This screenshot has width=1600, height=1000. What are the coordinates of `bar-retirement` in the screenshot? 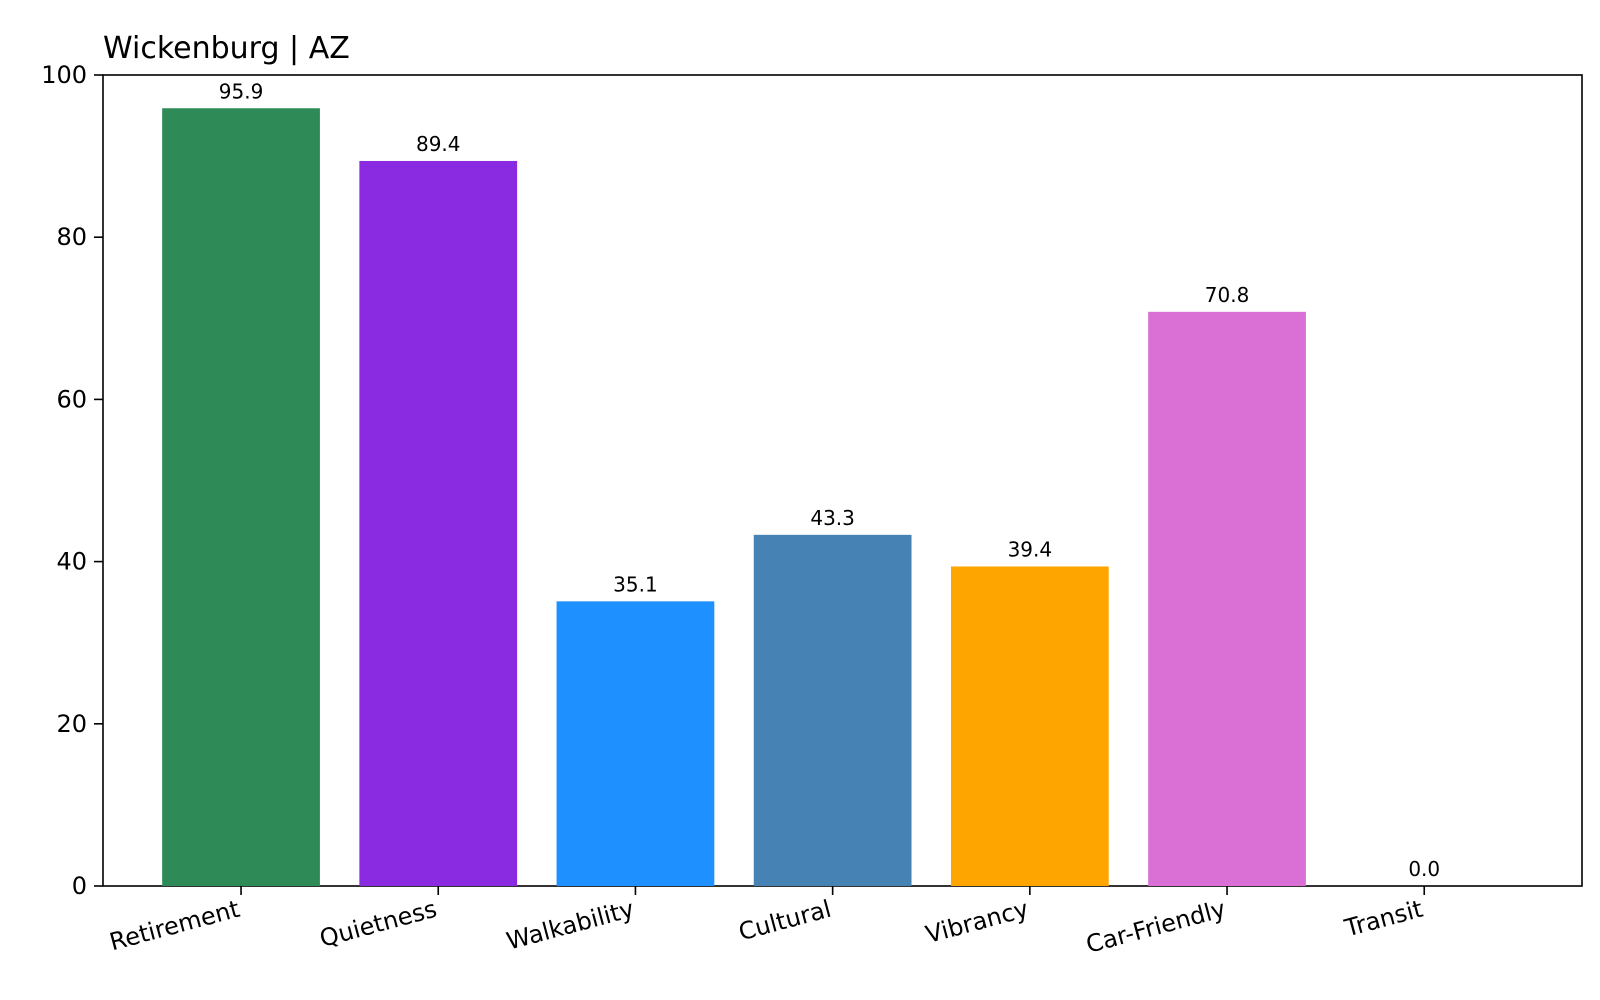 It's located at (241, 497).